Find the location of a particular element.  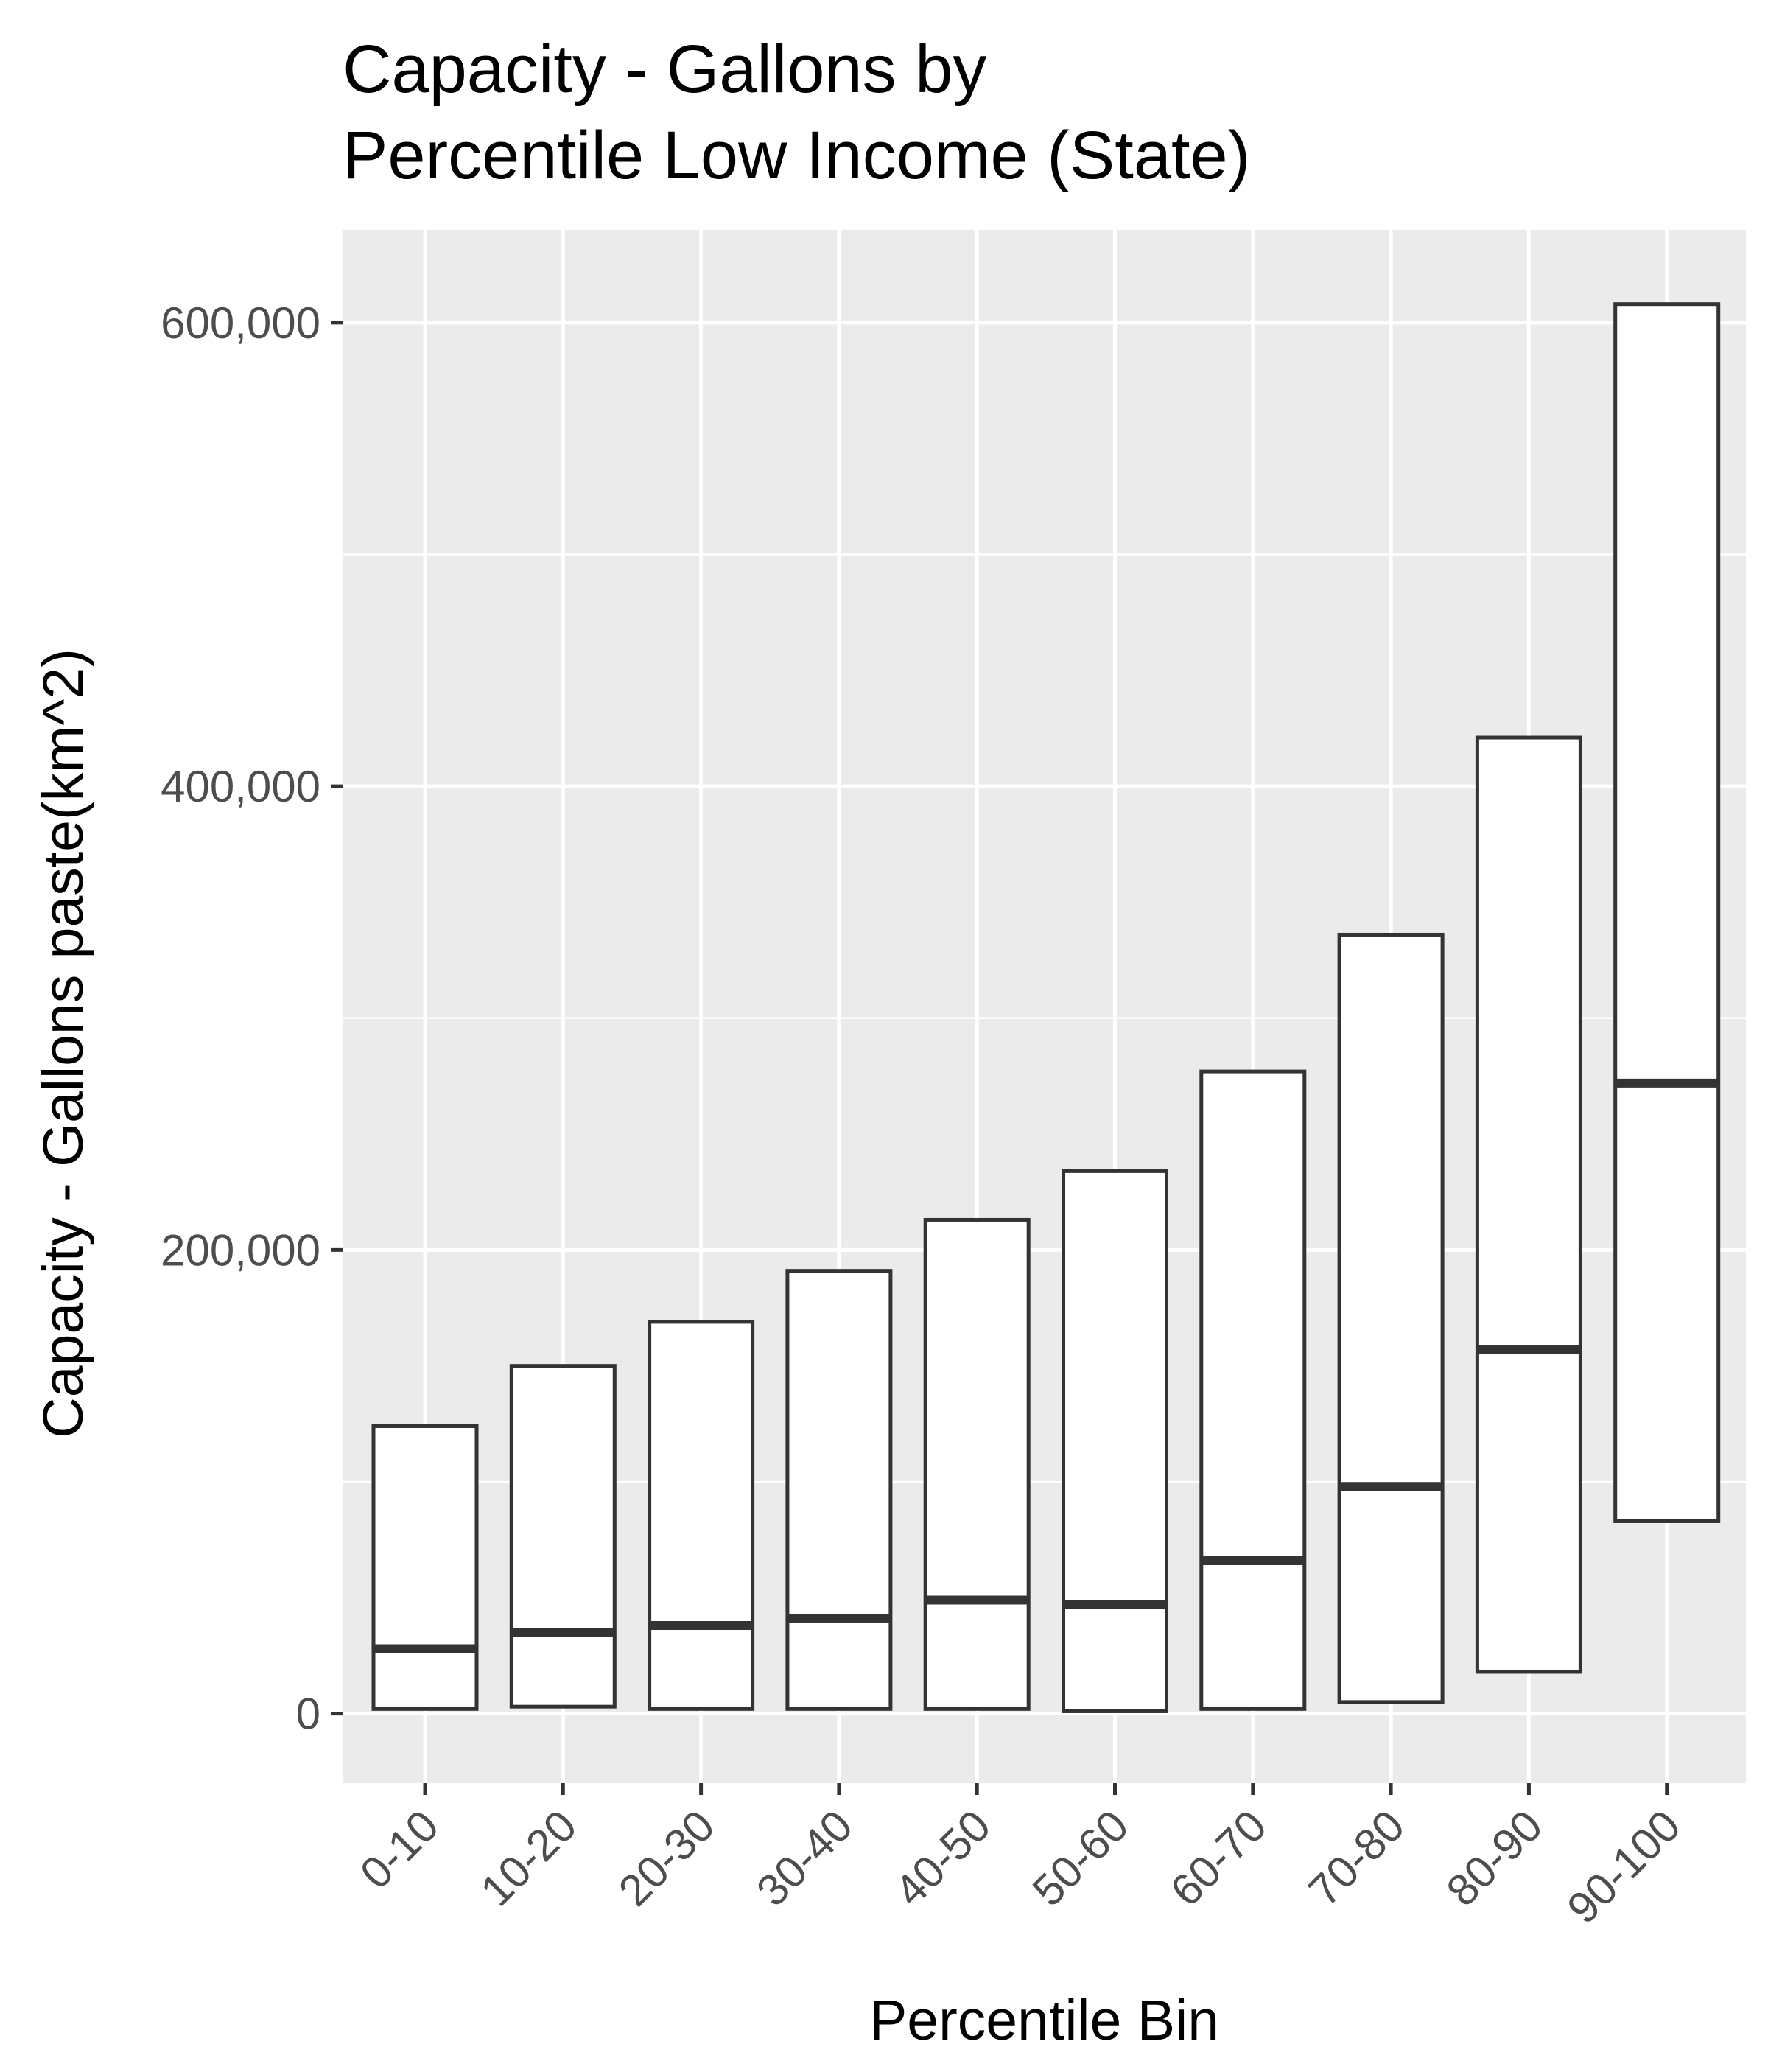

x-tick-label: 80-90 is located at coordinates (1494, 1858).